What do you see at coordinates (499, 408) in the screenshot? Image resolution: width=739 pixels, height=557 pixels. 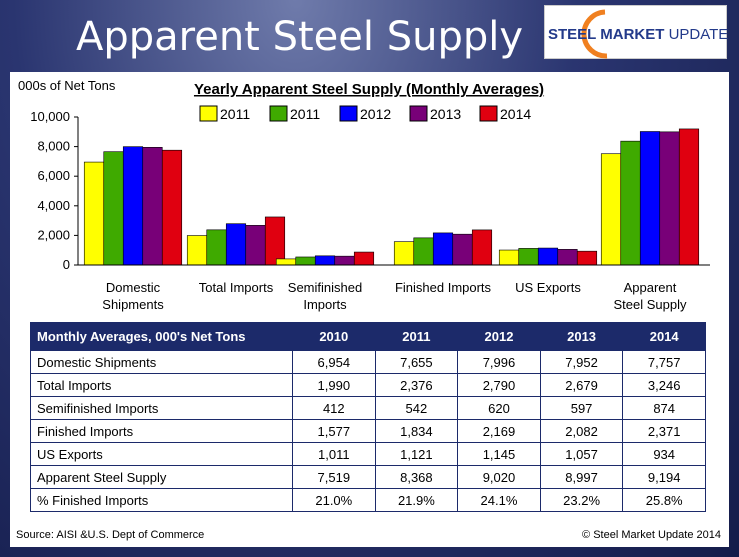 I see `table-cell: 620` at bounding box center [499, 408].